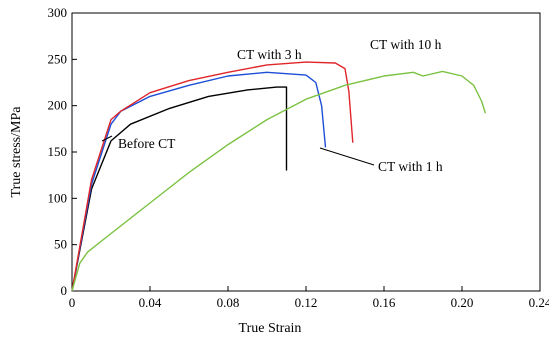 Image resolution: width=549 pixels, height=340 pixels. What do you see at coordinates (269, 54) in the screenshot?
I see `label-ct-3h: CT with 3 h` at bounding box center [269, 54].